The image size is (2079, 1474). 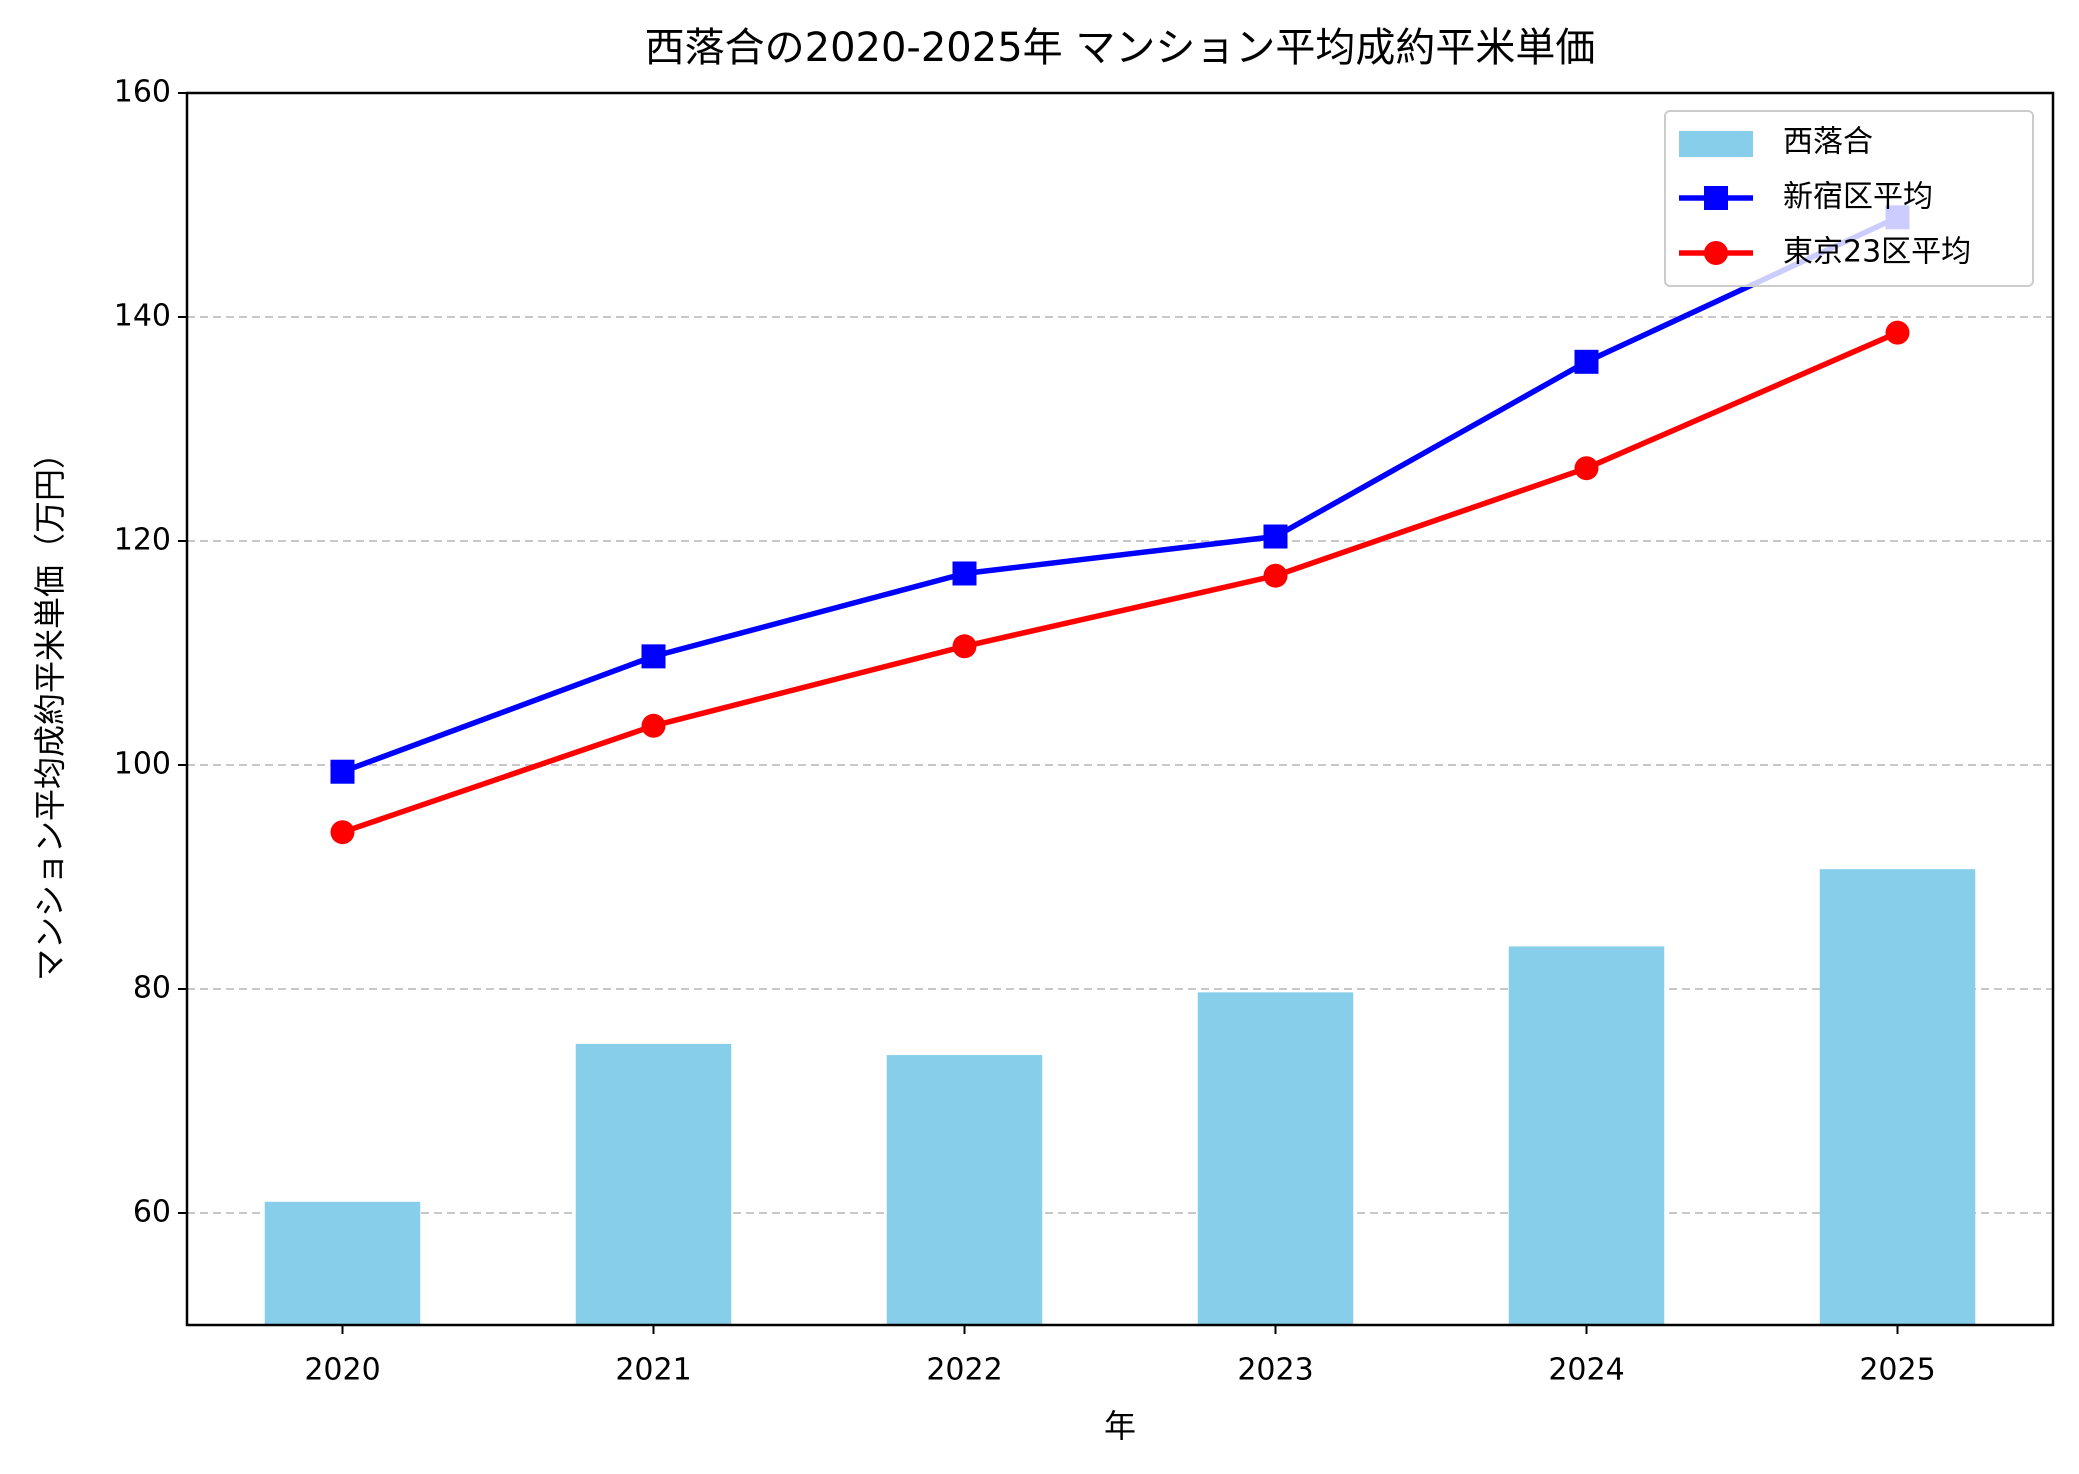 What do you see at coordinates (142, 92) in the screenshot?
I see `y-tick-label: 160` at bounding box center [142, 92].